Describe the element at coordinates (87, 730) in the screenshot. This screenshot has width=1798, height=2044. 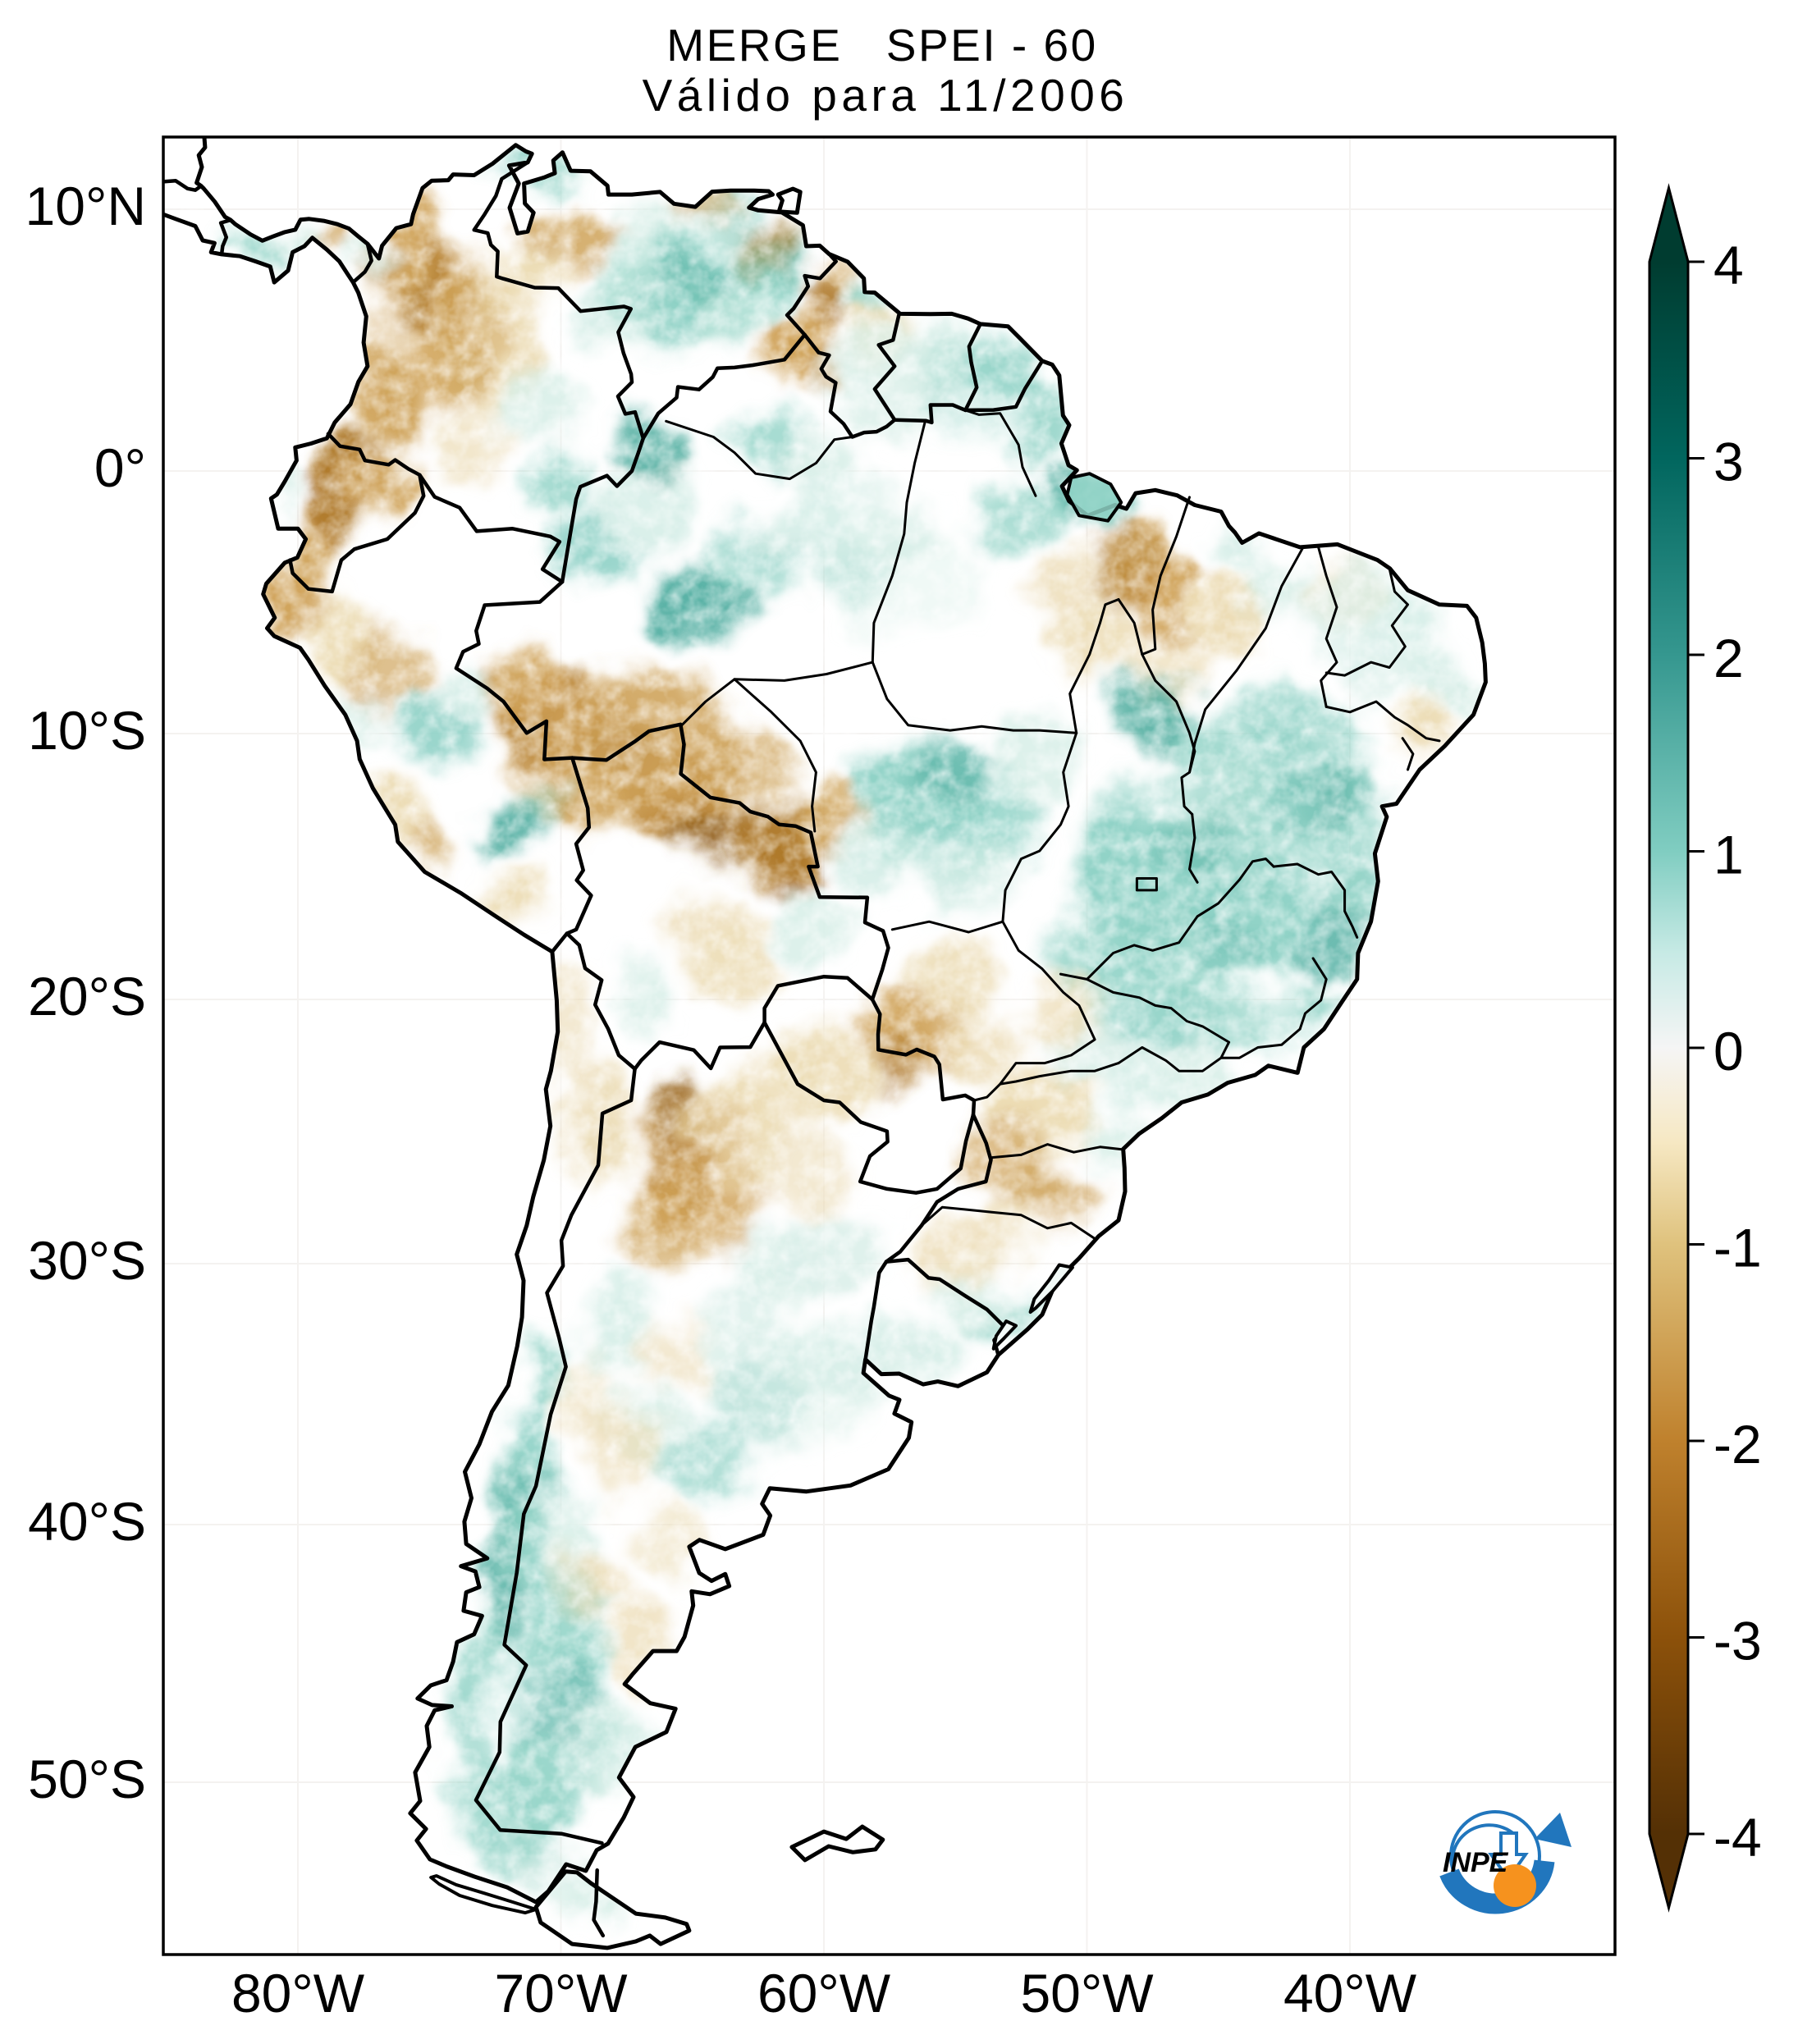
I see `svg-text: 10°S` at that location.